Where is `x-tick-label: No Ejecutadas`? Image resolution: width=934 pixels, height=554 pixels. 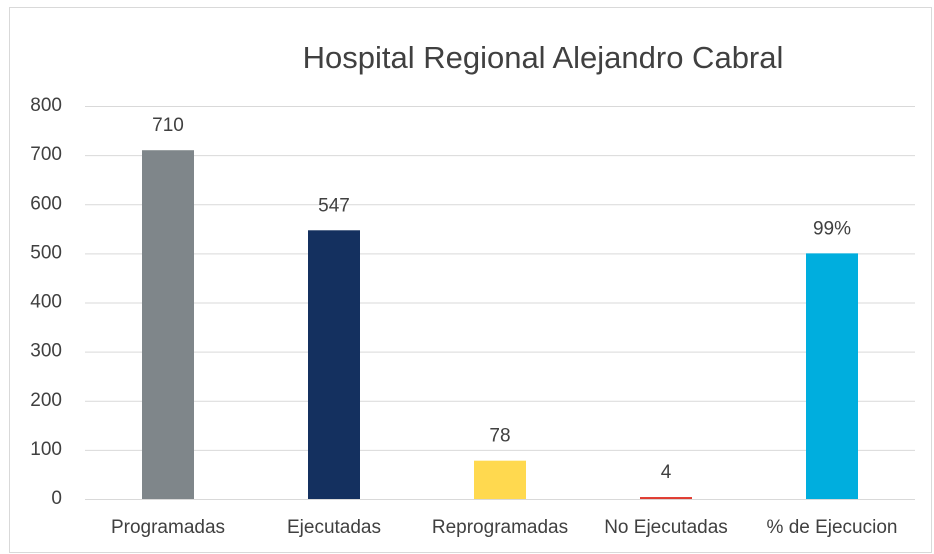
x-tick-label: No Ejecutadas is located at coordinates (666, 527).